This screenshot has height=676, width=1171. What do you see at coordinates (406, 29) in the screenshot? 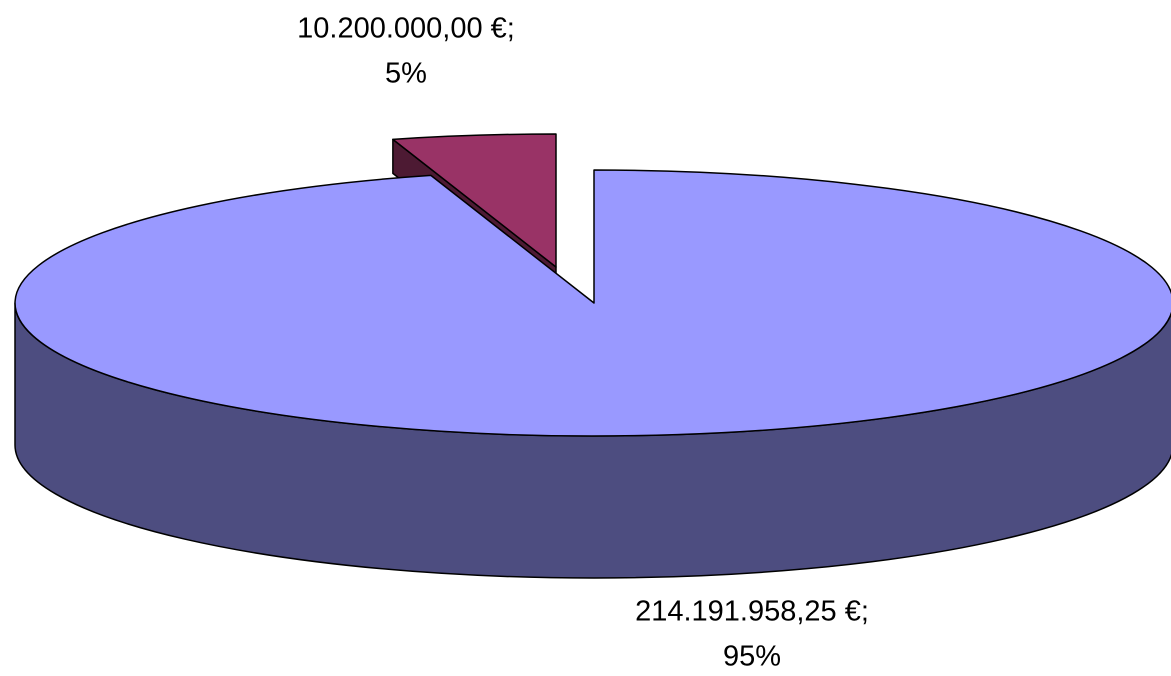
I see `data-label: 10.200.000,00 €;` at bounding box center [406, 29].